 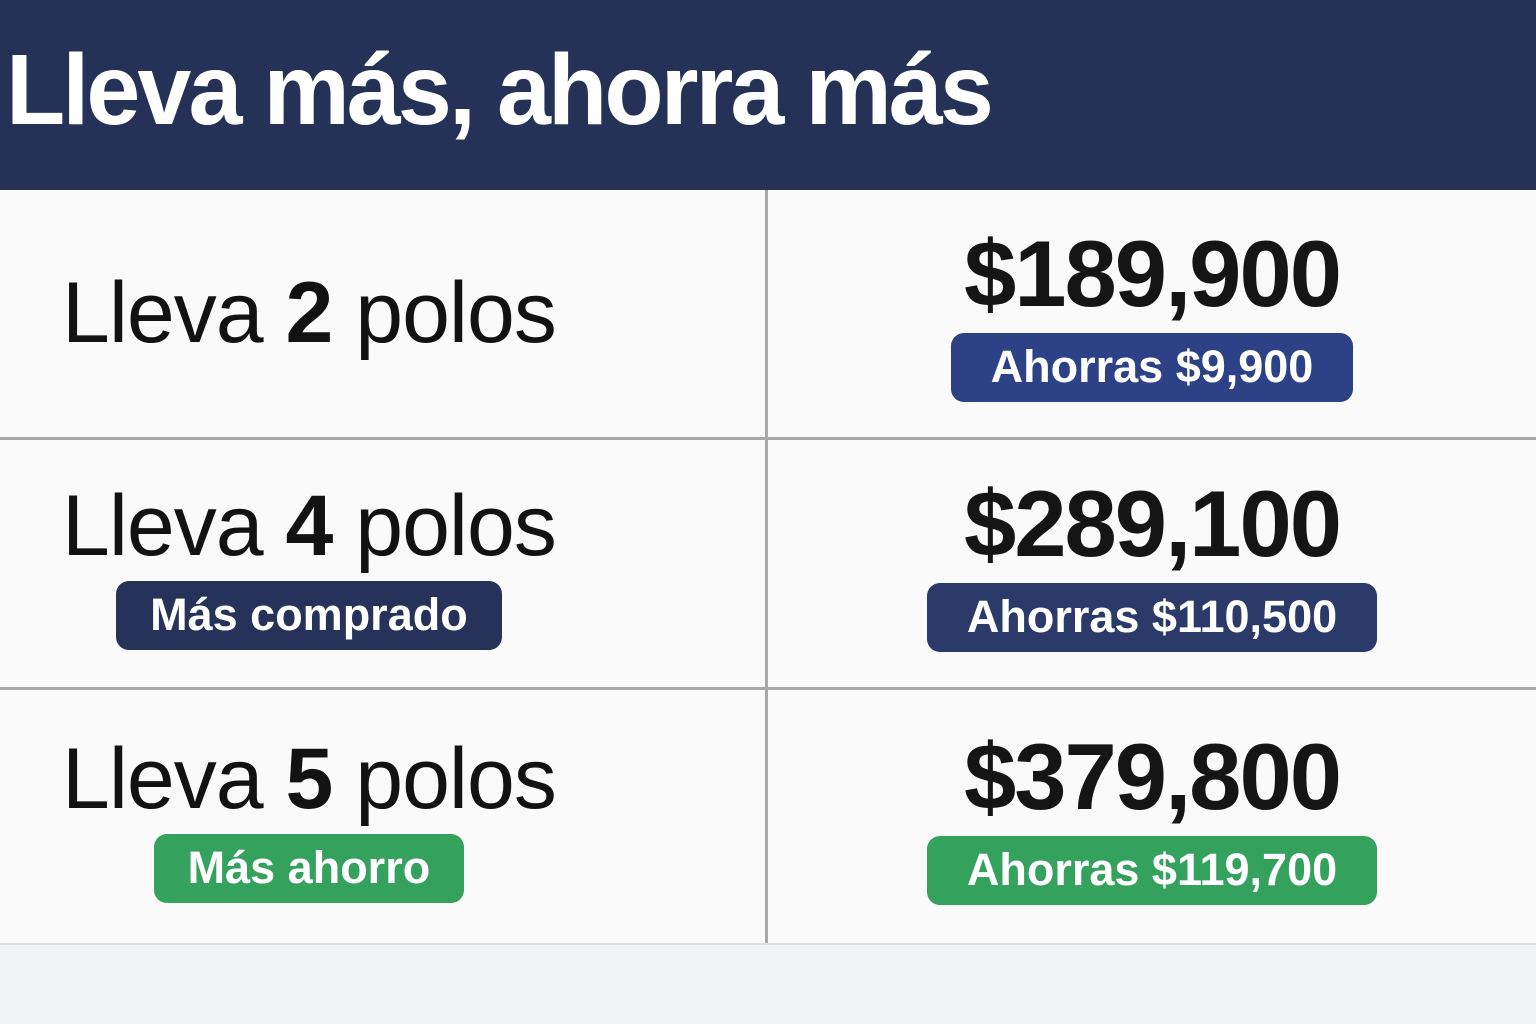 I want to click on savings-badge: Ahorras $119,700, so click(x=1152, y=871).